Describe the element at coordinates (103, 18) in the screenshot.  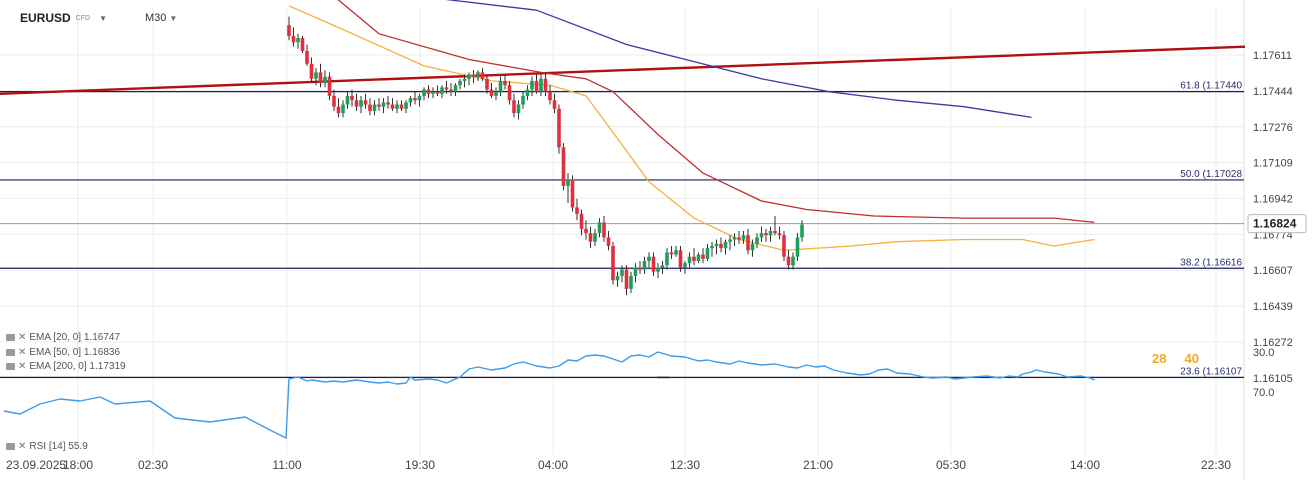
I see `symbol-dropdown-icon: ▼` at that location.